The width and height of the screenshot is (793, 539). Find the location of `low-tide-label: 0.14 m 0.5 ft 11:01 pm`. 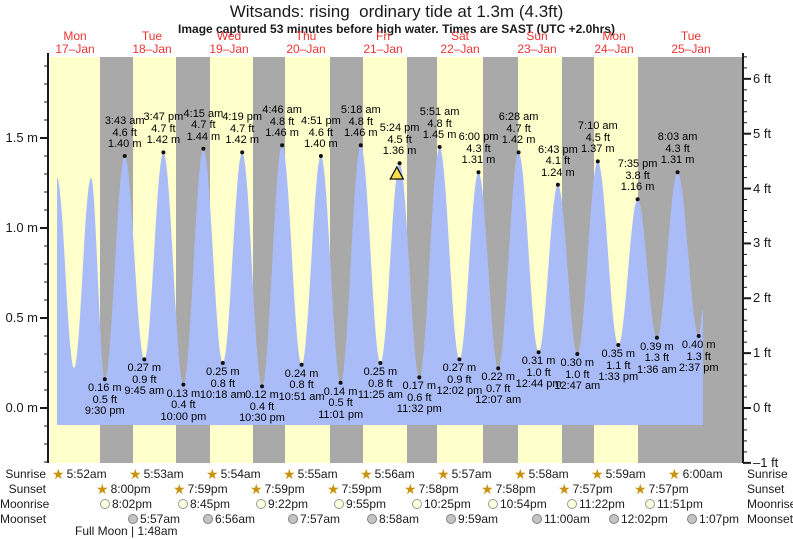

low-tide-label: 0.14 m 0.5 ft 11:01 pm is located at coordinates (341, 403).